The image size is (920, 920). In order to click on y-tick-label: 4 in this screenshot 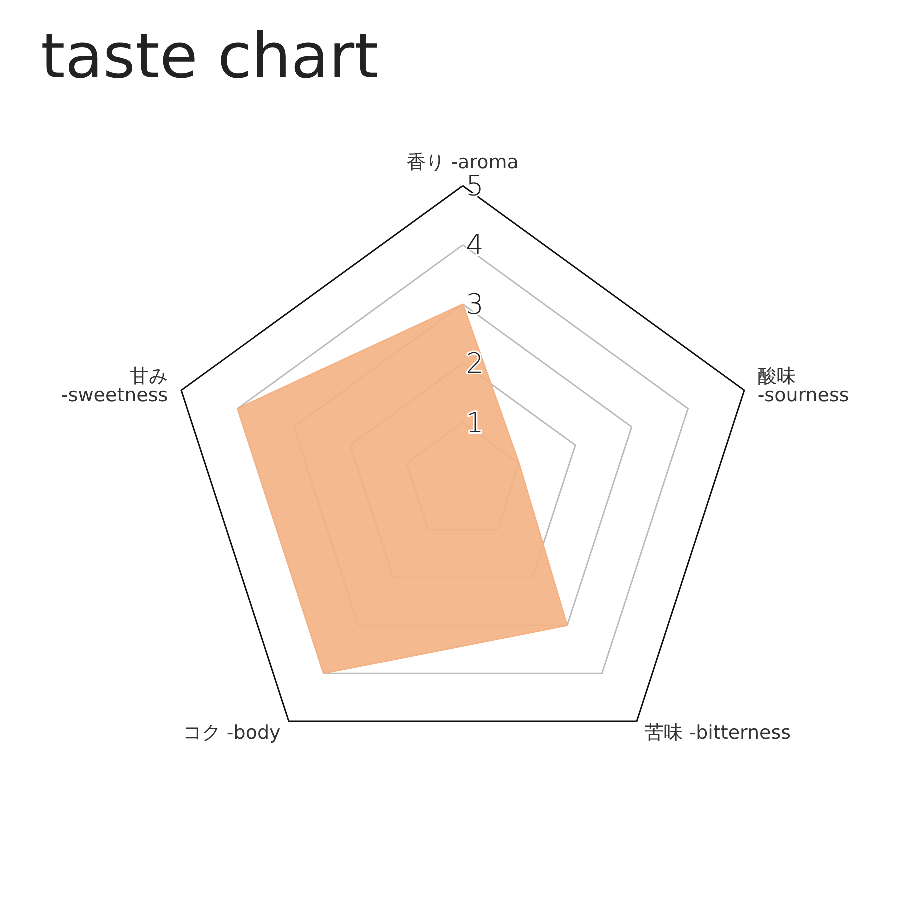, I will do `click(475, 245)`.